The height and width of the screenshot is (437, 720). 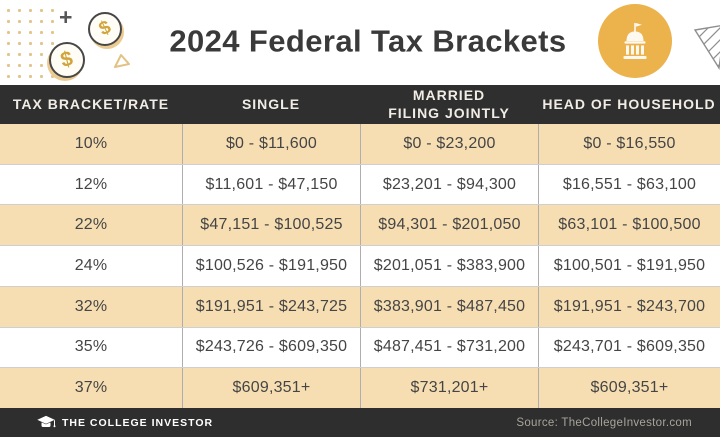 I want to click on range-cell: $0 - $23,200, so click(x=449, y=144).